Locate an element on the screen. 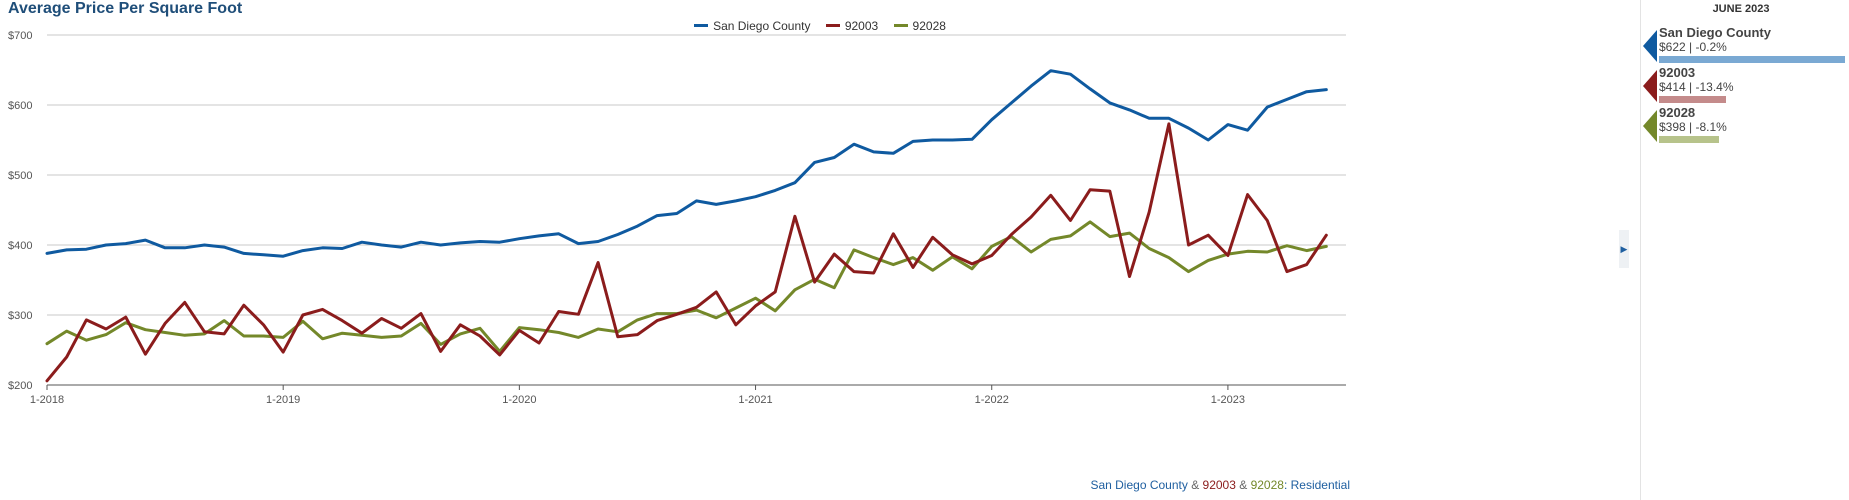 This screenshot has height=500, width=1849. x-tick-label: 1-2018 is located at coordinates (47, 400).